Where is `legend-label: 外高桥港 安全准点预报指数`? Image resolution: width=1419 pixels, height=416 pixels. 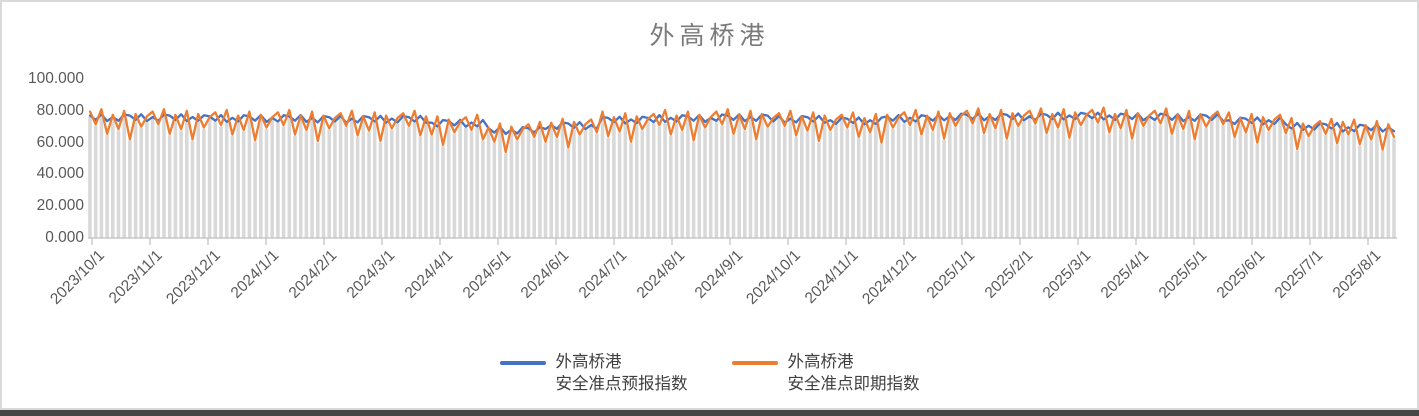 legend-label: 外高桥港 安全准点预报指数 is located at coordinates (621, 373).